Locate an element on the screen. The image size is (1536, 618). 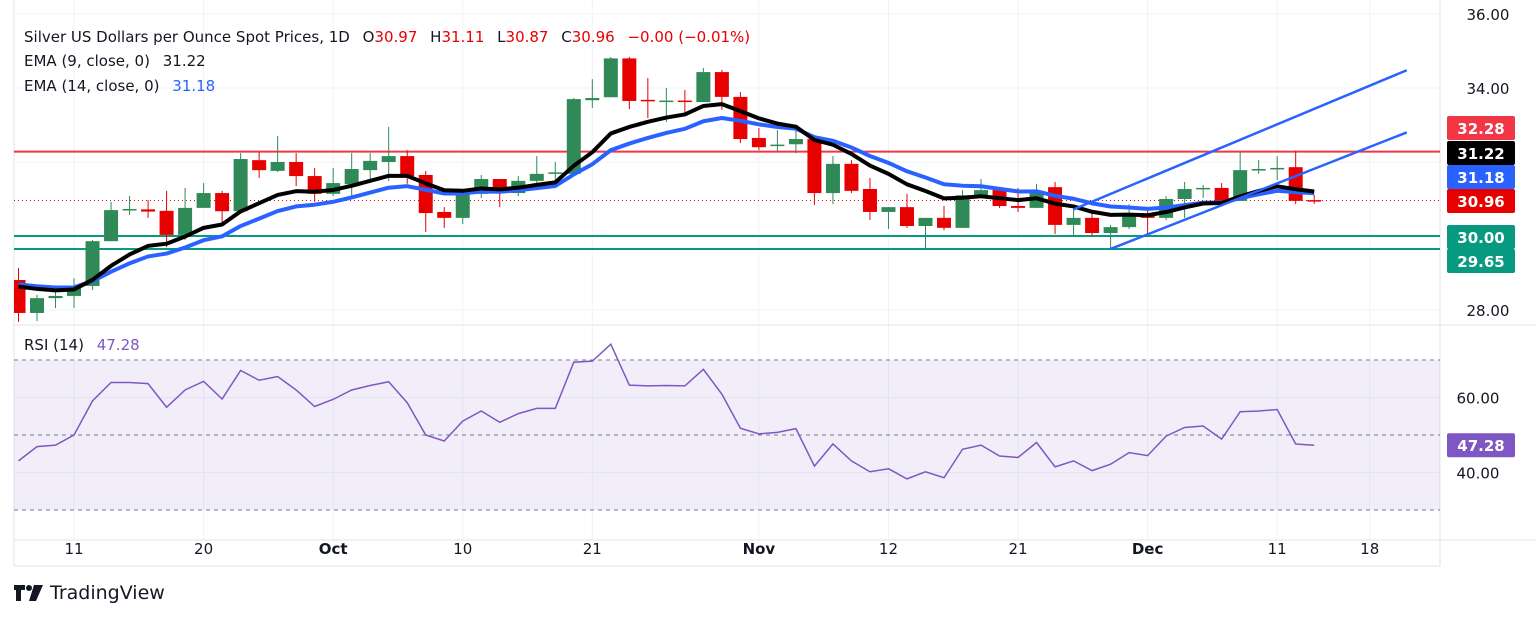
support-30-price-label: 30.00 is located at coordinates (1480, 238).